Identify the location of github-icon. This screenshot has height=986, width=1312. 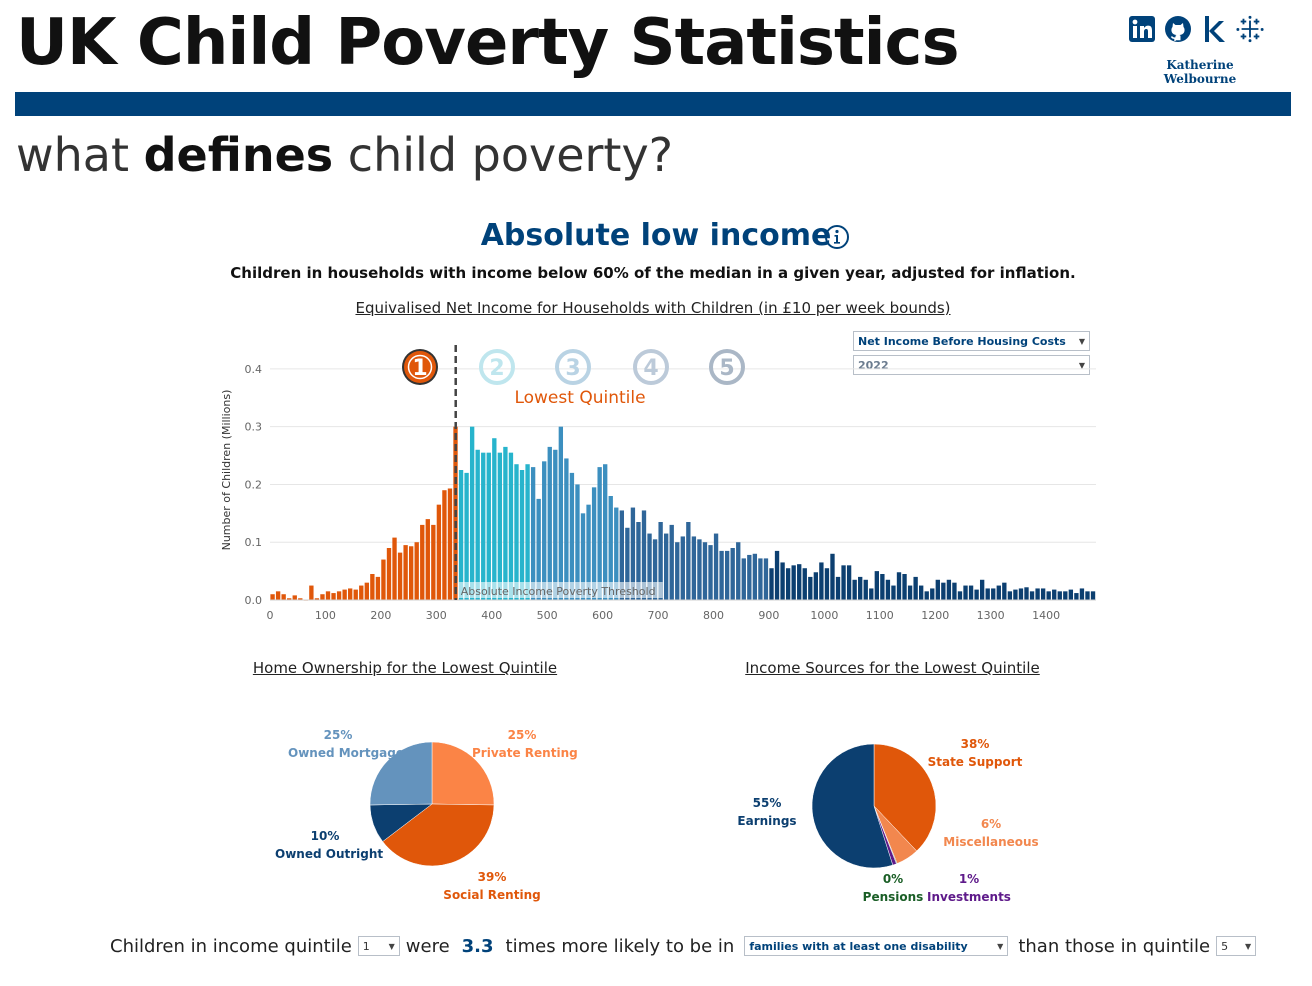
(1178, 29).